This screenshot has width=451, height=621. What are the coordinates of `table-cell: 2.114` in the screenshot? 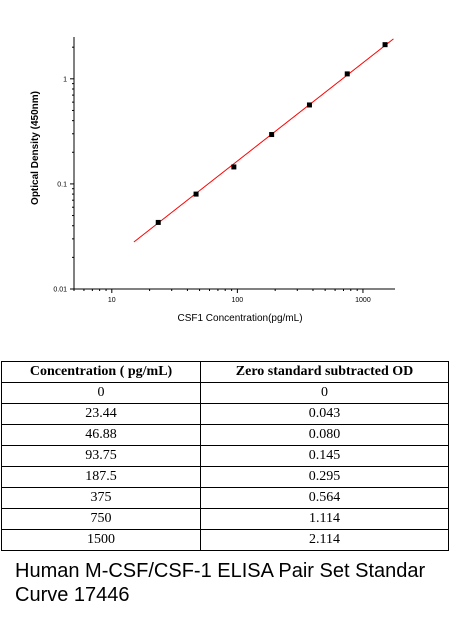 It's located at (324, 540).